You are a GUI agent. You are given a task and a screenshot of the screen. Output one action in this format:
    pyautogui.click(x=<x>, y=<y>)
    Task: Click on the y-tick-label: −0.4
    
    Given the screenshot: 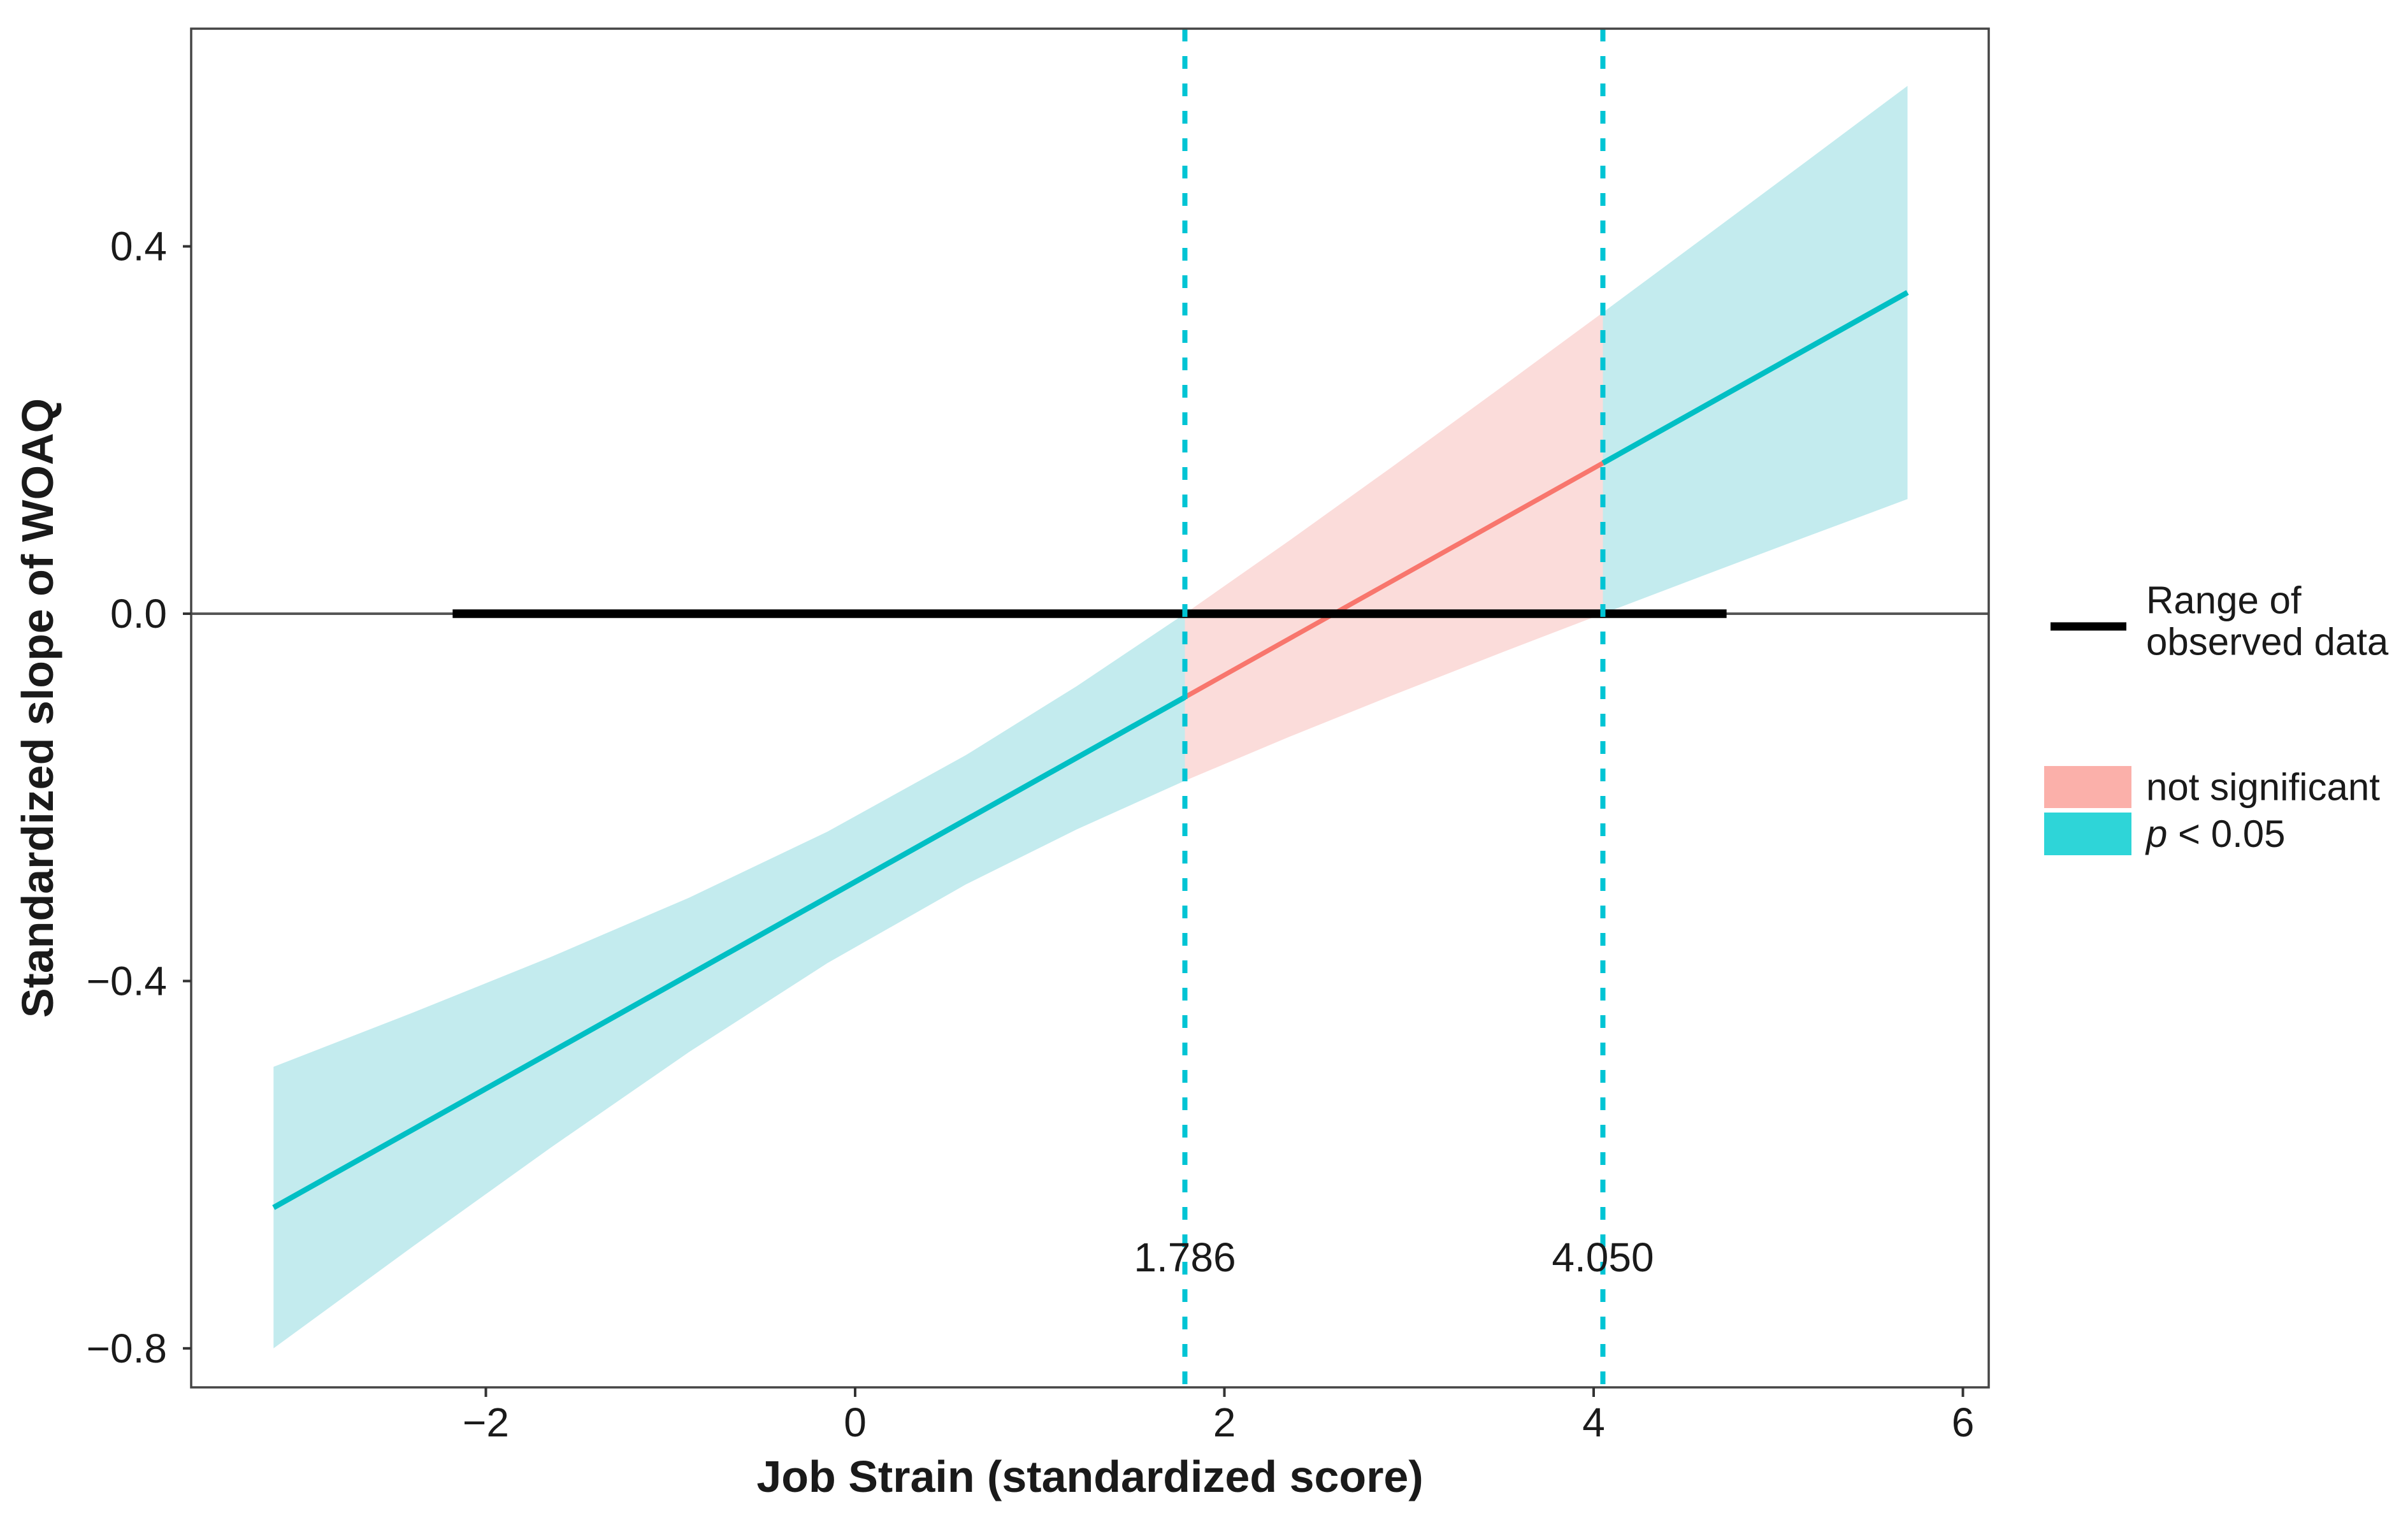 What is the action you would take?
    pyautogui.click(x=127, y=981)
    